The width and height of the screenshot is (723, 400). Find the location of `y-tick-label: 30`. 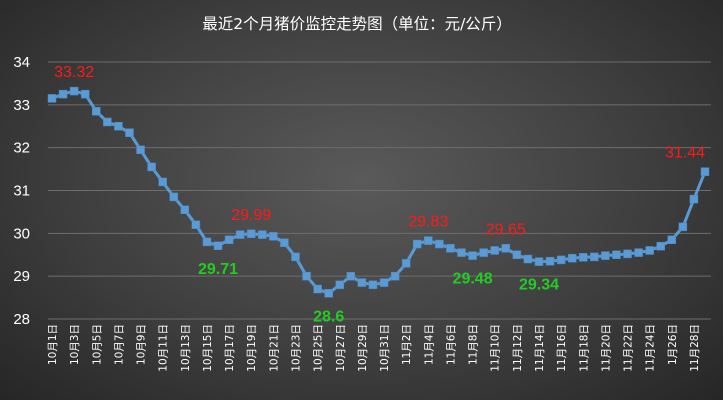

y-tick-label: 30 is located at coordinates (21, 233).